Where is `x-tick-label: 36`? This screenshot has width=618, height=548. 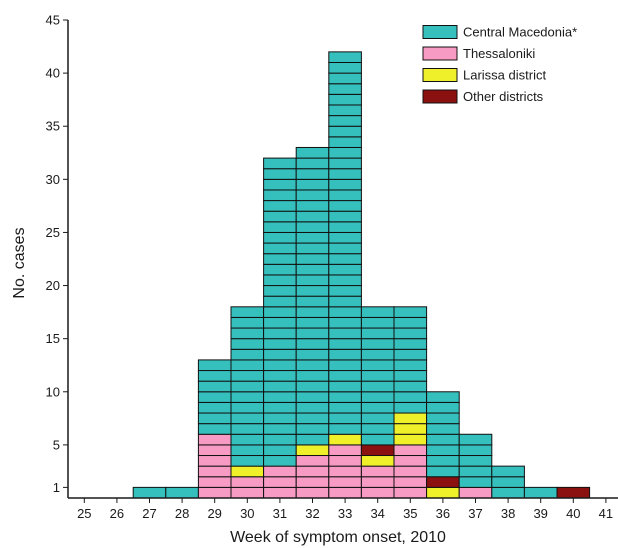 x-tick-label: 36 is located at coordinates (443, 513).